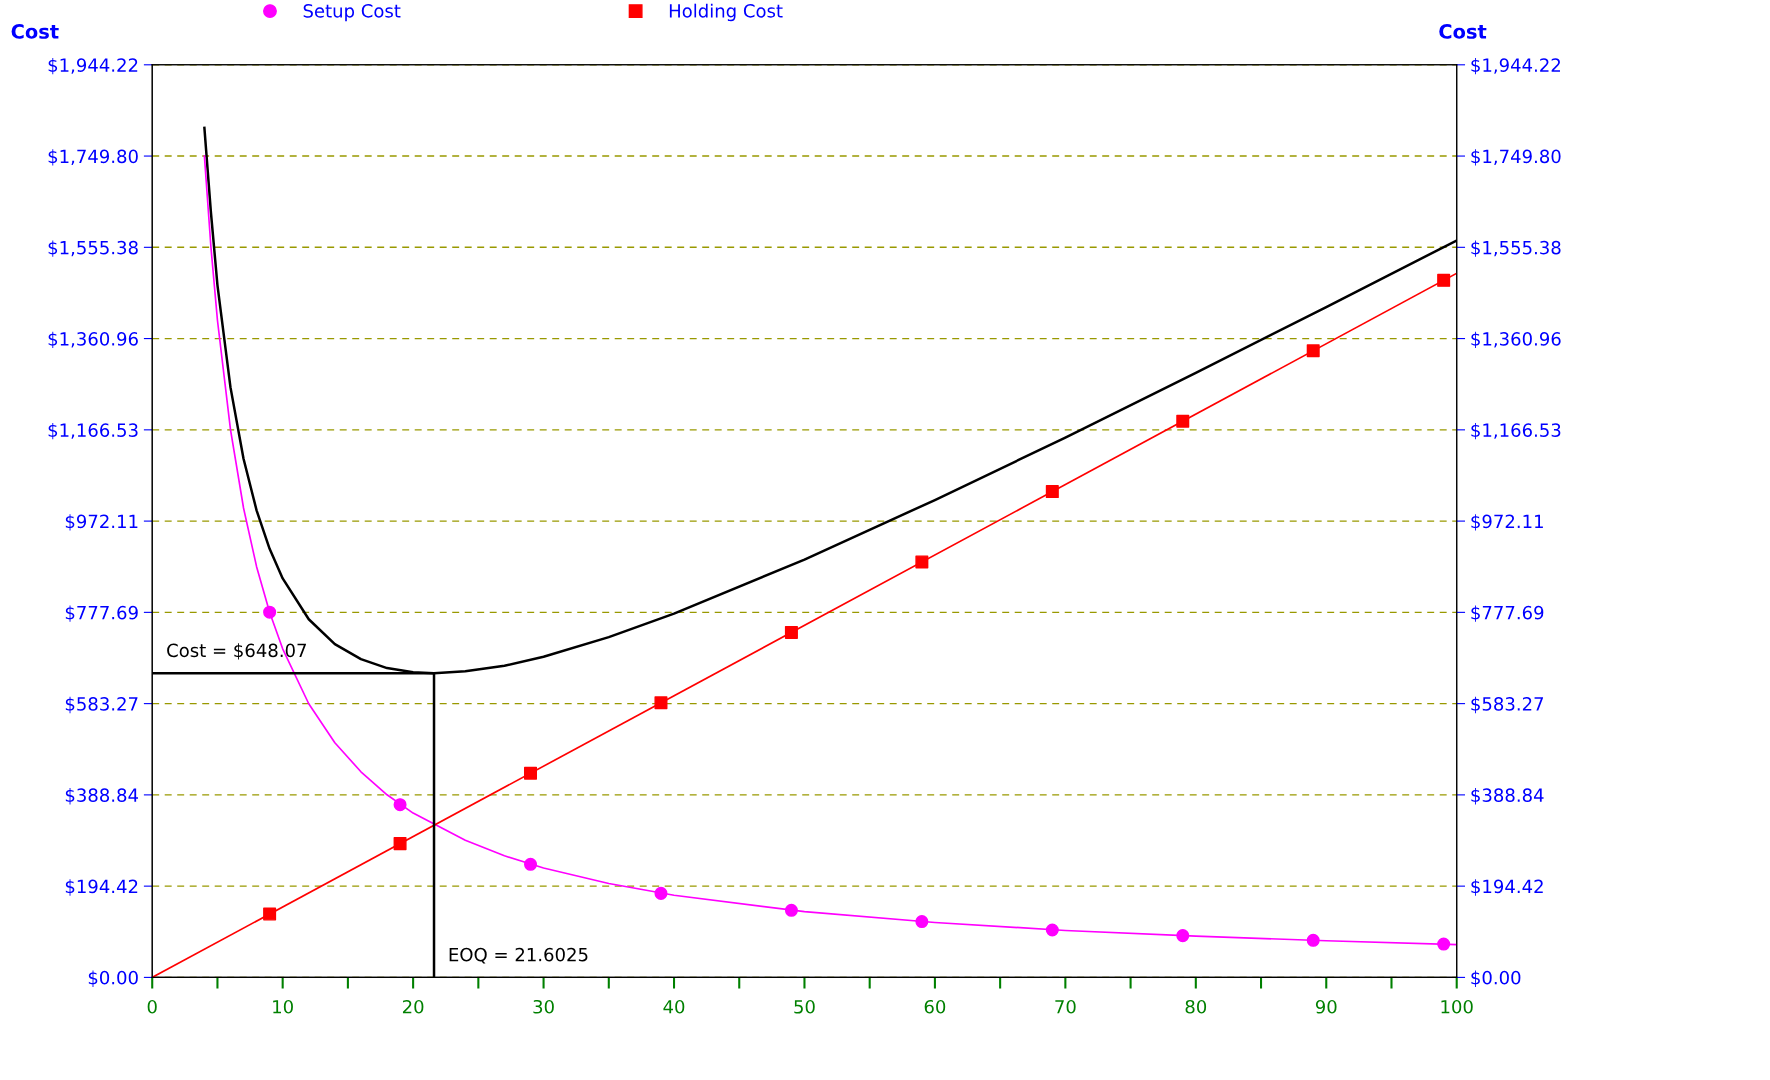 The image size is (1770, 1080). Describe the element at coordinates (113, 978) in the screenshot. I see `y-tick-label: $0.00` at that location.